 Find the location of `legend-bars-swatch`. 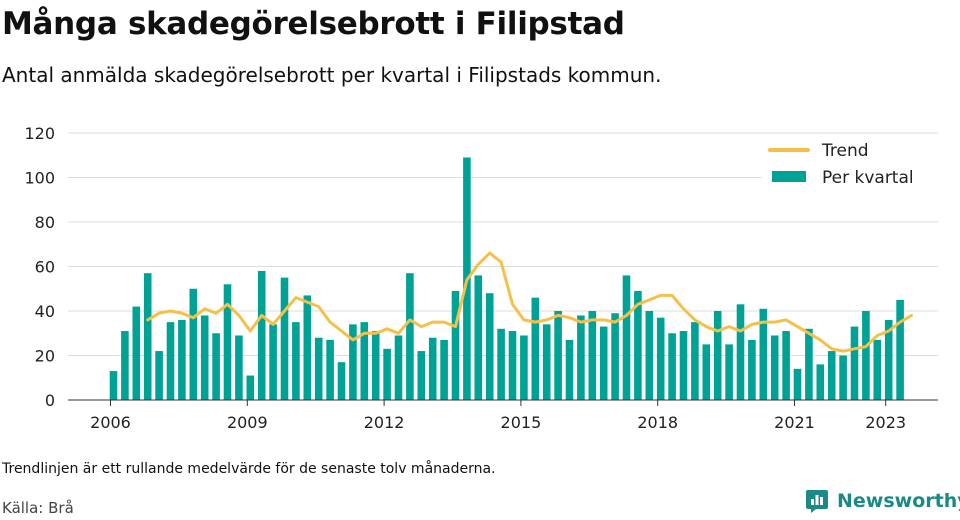

legend-bars-swatch is located at coordinates (789, 176).